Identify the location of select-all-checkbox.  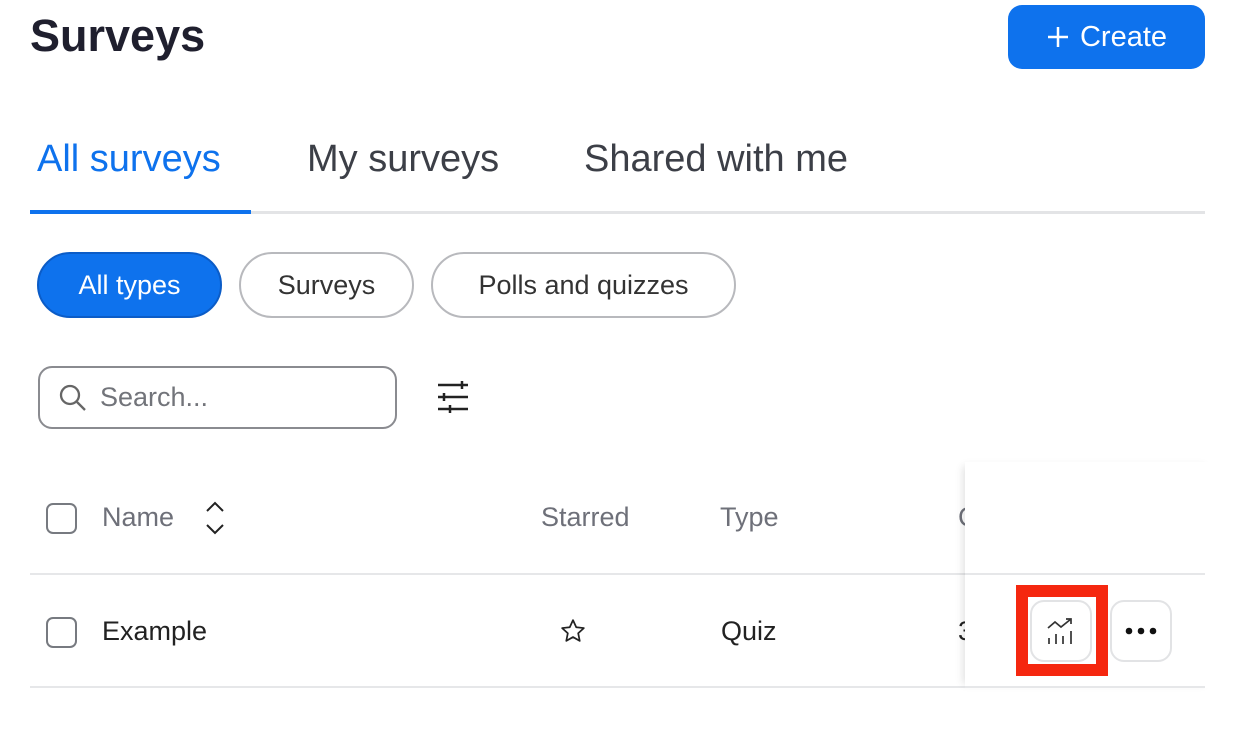
(61, 518).